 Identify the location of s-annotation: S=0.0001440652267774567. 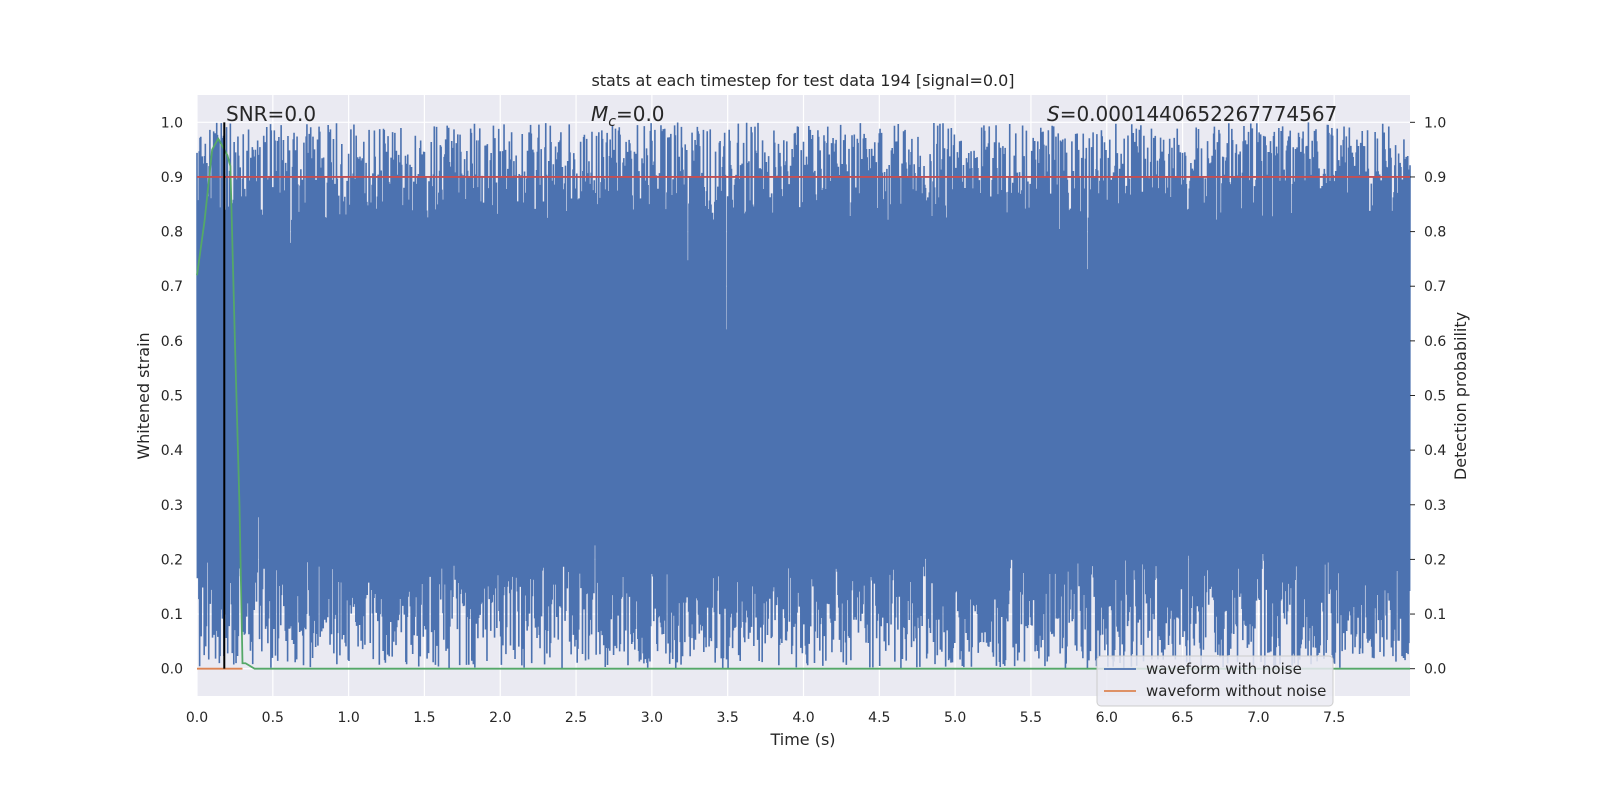
(1192, 114).